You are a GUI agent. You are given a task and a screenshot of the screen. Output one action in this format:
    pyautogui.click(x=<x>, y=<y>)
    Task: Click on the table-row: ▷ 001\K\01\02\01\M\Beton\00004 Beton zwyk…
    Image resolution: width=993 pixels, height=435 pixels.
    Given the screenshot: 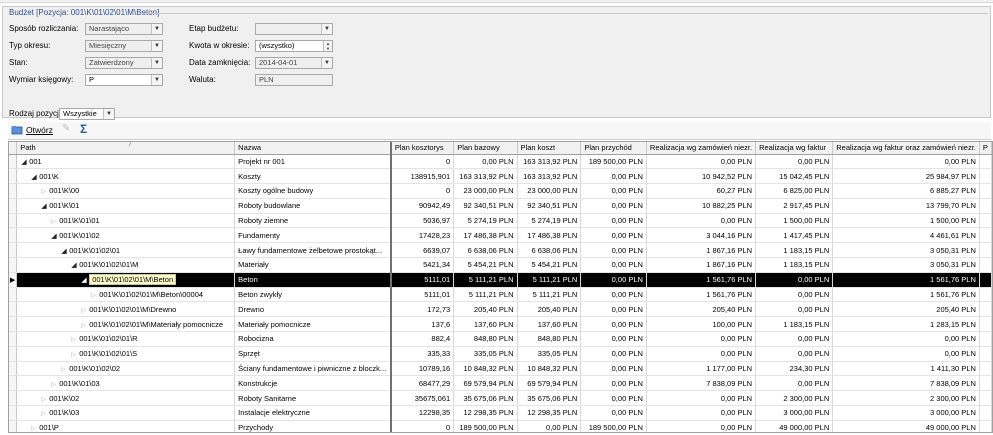 What is the action you would take?
    pyautogui.click(x=500, y=295)
    